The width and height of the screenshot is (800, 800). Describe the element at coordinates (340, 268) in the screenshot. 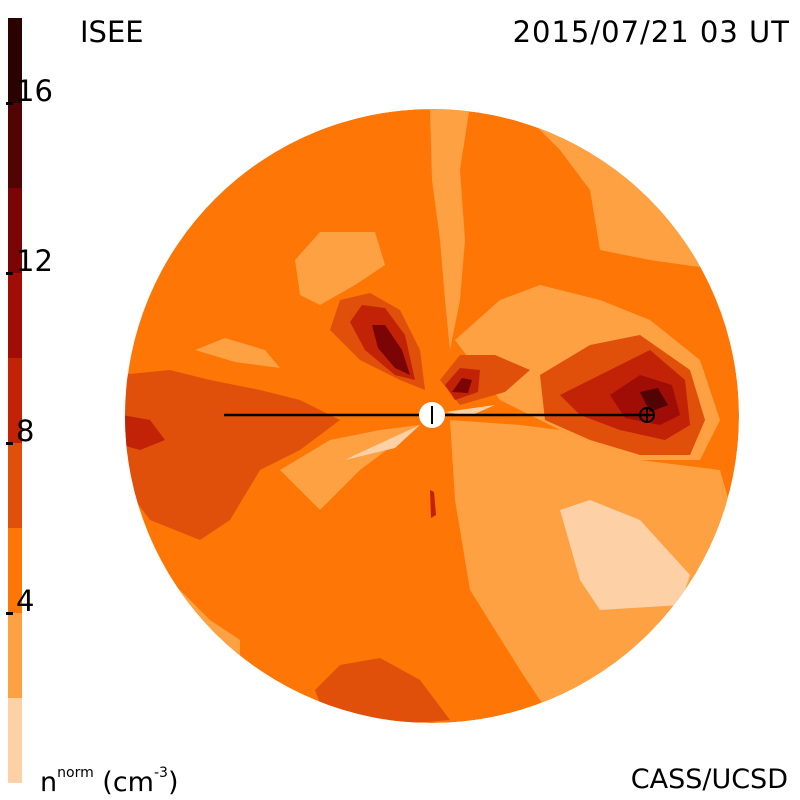

I see `contour-light-nw` at that location.